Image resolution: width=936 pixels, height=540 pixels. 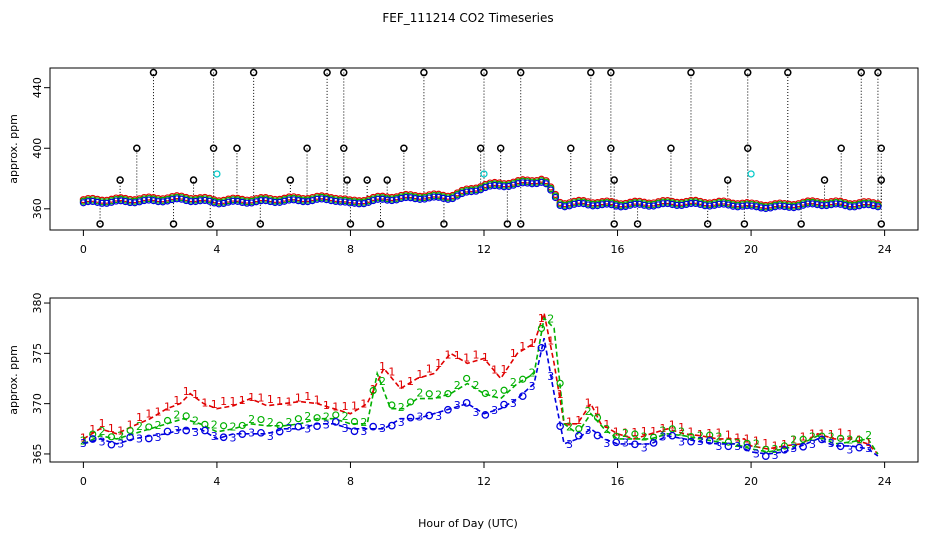 I want to click on bottom-y-tick-label: 365, so click(x=37, y=453).